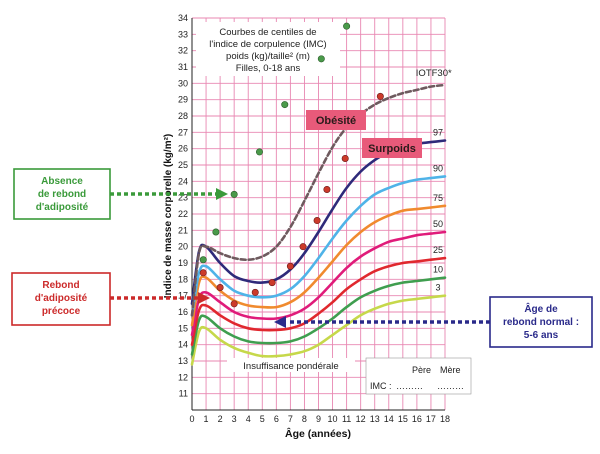  What do you see at coordinates (389, 419) in the screenshot?
I see `x-tick-label: 14` at bounding box center [389, 419].